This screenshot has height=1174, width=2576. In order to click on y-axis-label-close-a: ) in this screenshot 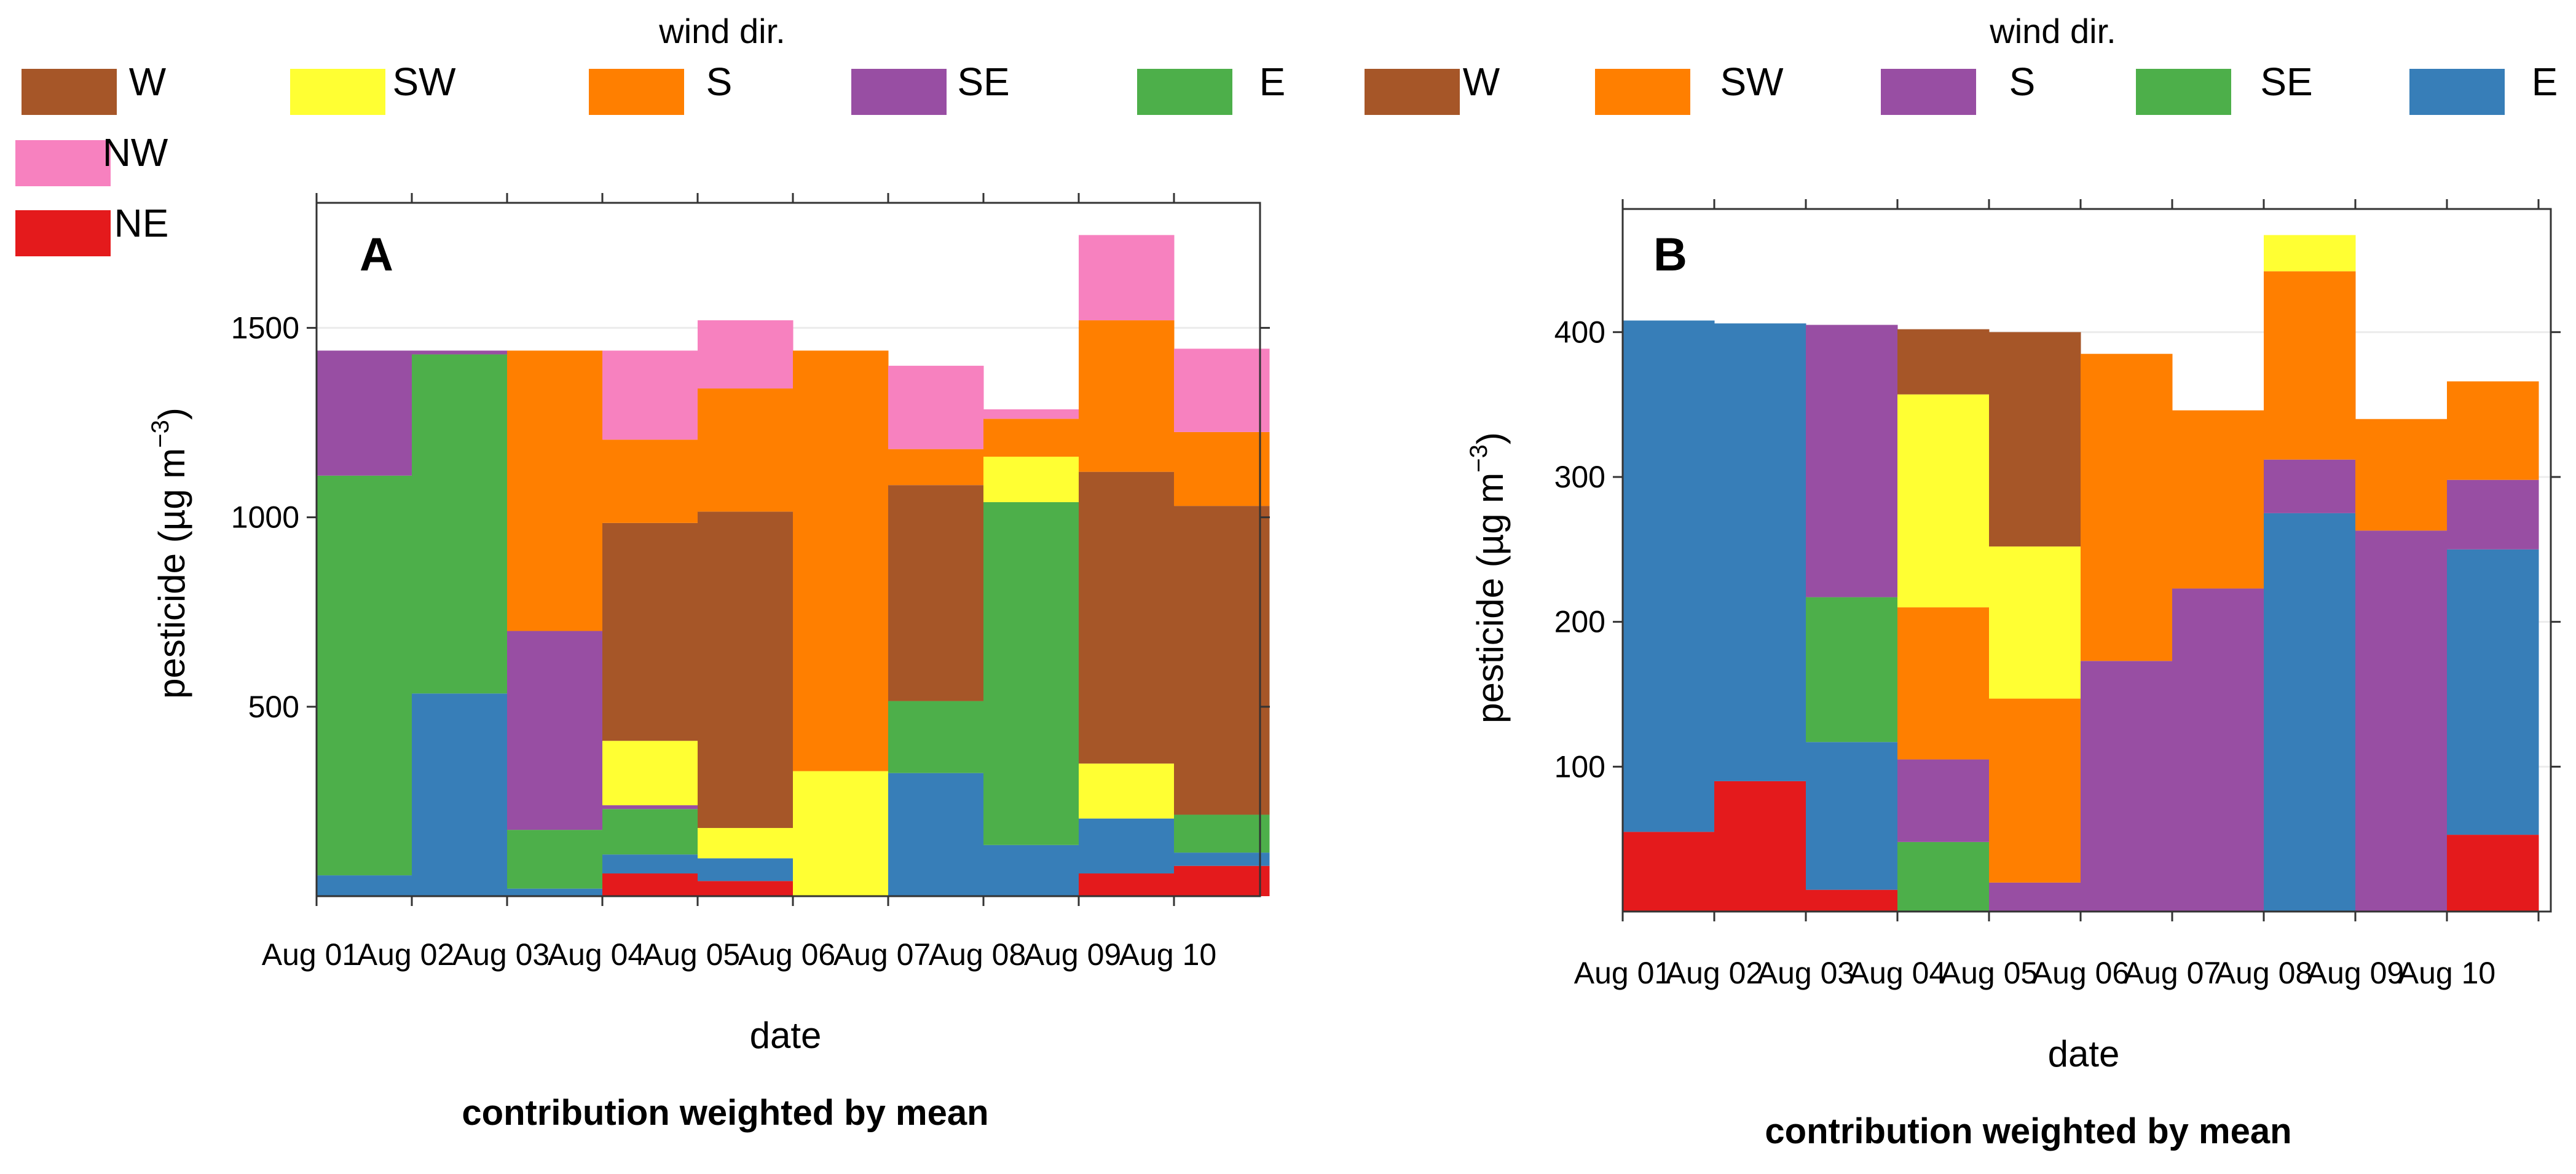, I will do `click(172, 414)`.